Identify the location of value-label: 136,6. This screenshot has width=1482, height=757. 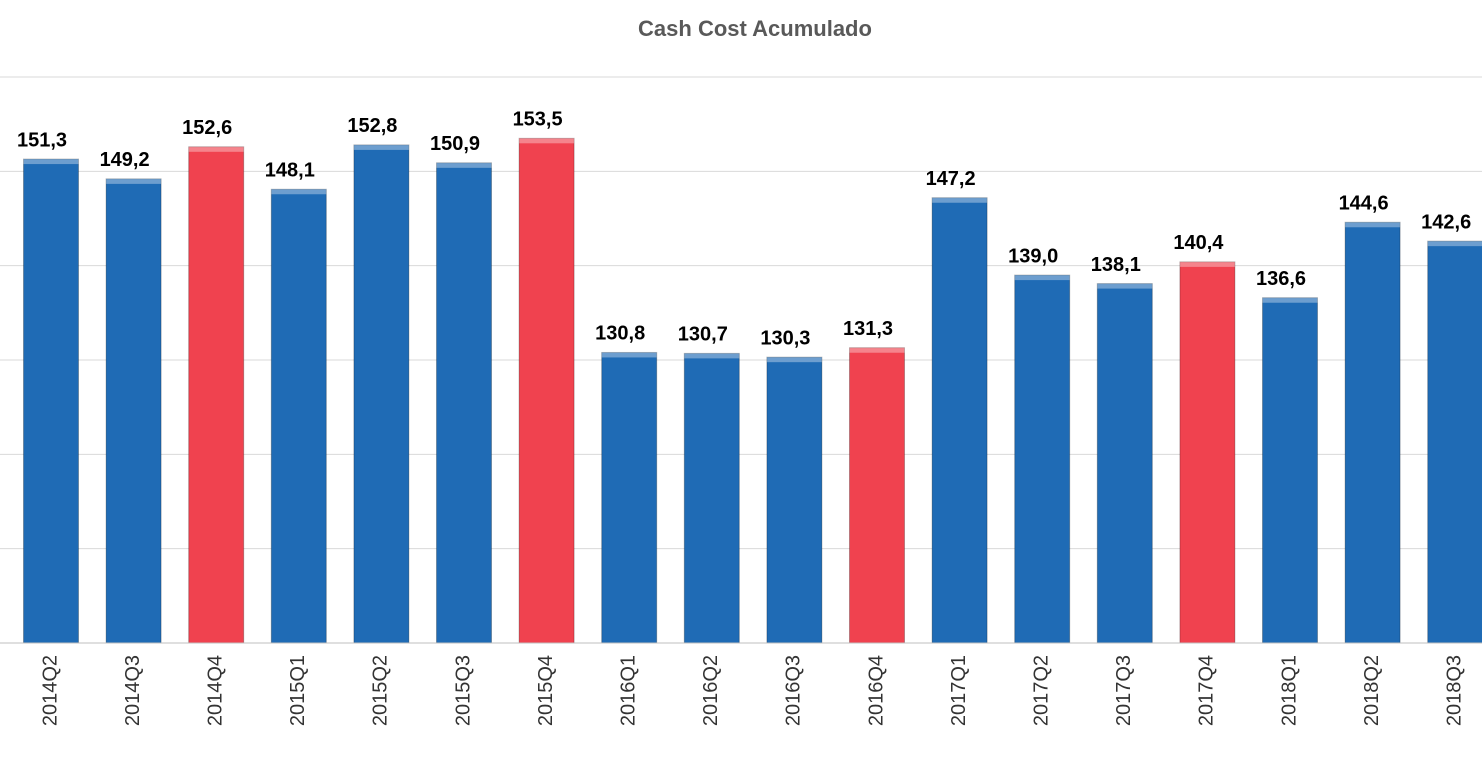
(1281, 279).